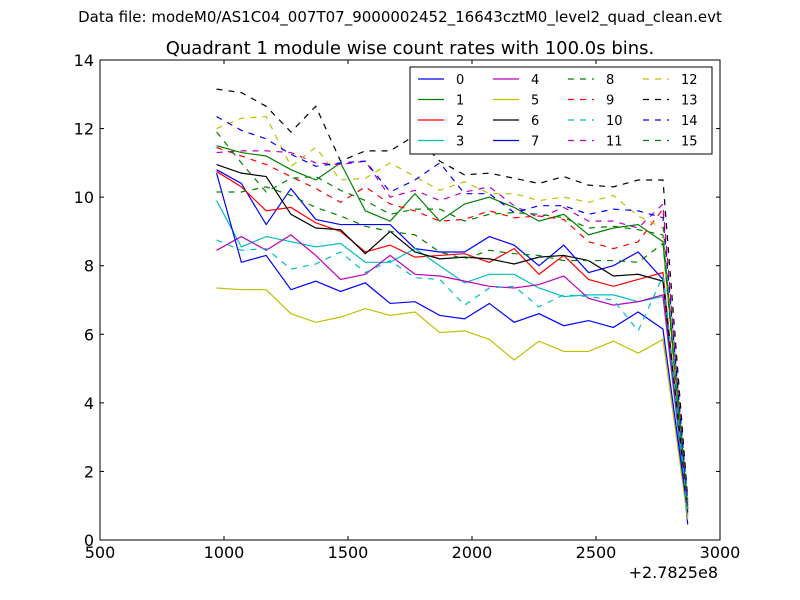  Describe the element at coordinates (89, 334) in the screenshot. I see `y-tick-label: 6` at that location.